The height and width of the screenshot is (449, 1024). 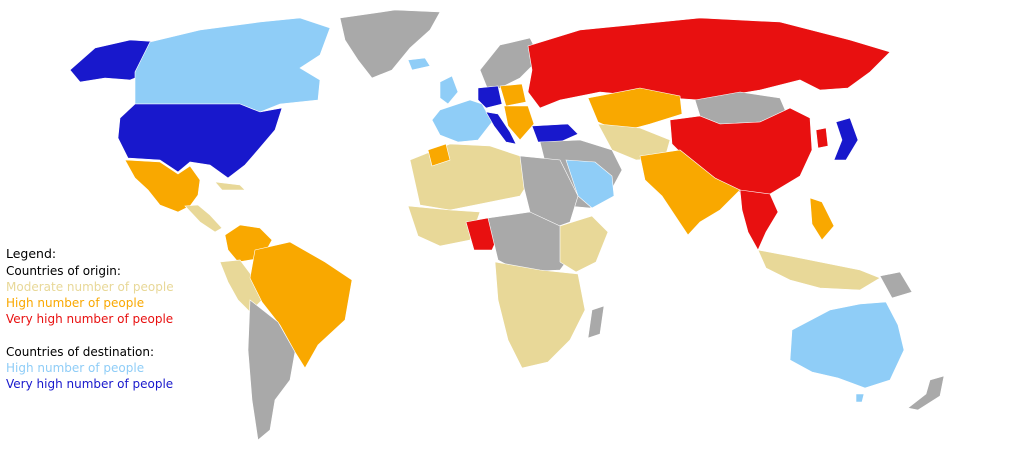 I want to click on madagascar, so click(x=596, y=322).